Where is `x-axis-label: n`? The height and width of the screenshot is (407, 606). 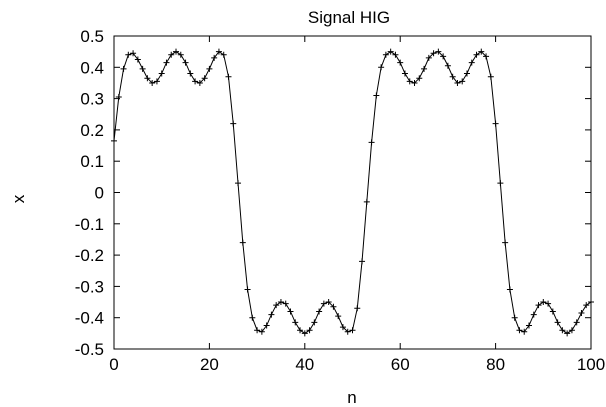 x-axis-label: n is located at coordinates (351, 397).